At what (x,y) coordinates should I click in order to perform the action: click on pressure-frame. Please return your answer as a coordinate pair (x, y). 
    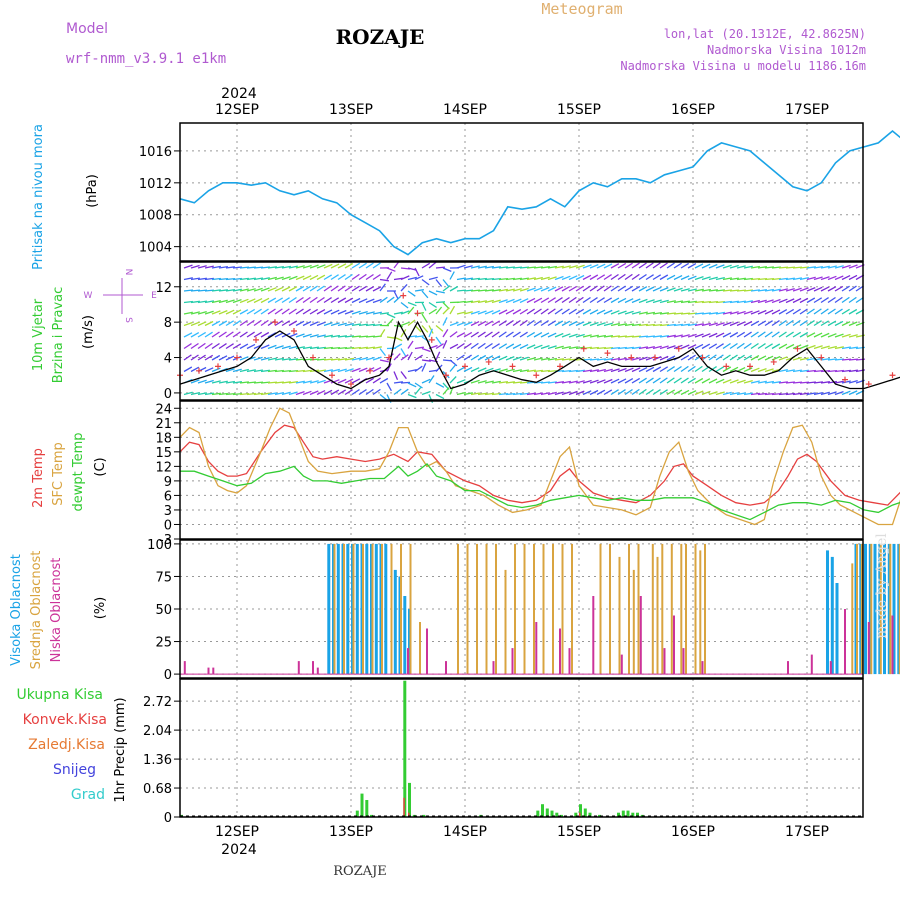
    Looking at the image, I should click on (521, 192).